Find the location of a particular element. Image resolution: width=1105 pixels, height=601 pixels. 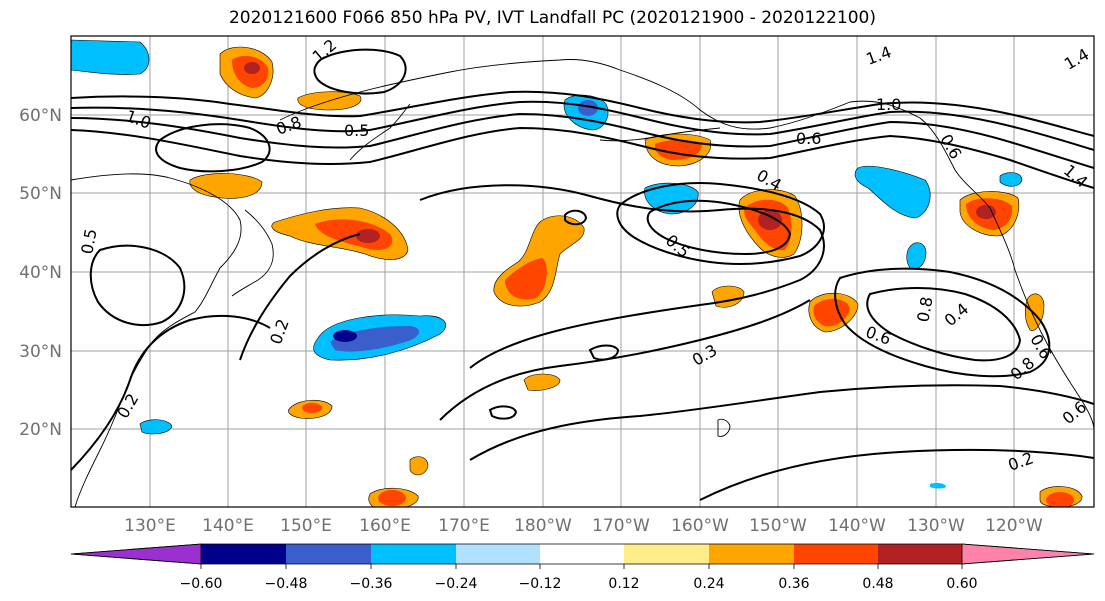

colorbar-tick-label: 0.24 is located at coordinates (708, 584).